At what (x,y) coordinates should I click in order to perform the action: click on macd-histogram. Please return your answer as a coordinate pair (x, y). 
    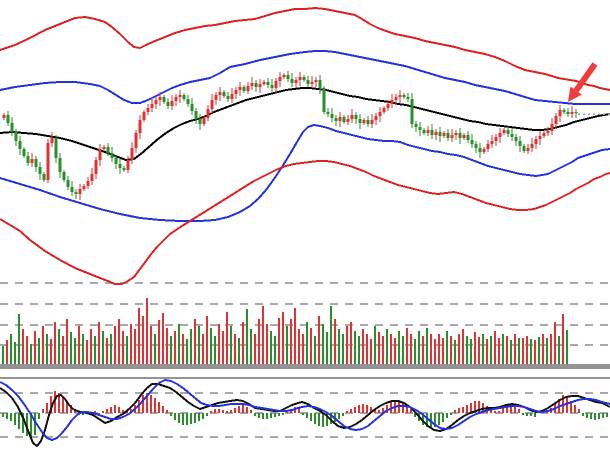
    Looking at the image, I should click on (305, 414).